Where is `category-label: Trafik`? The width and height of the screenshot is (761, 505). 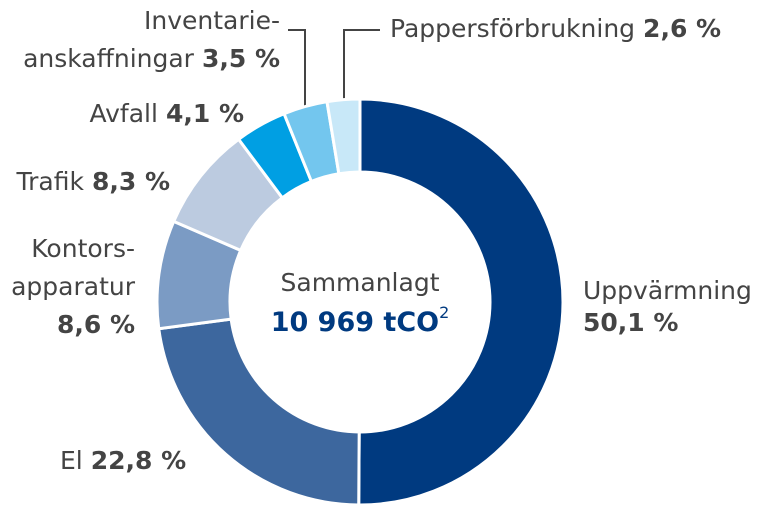 category-label: Trafik is located at coordinates (50, 181).